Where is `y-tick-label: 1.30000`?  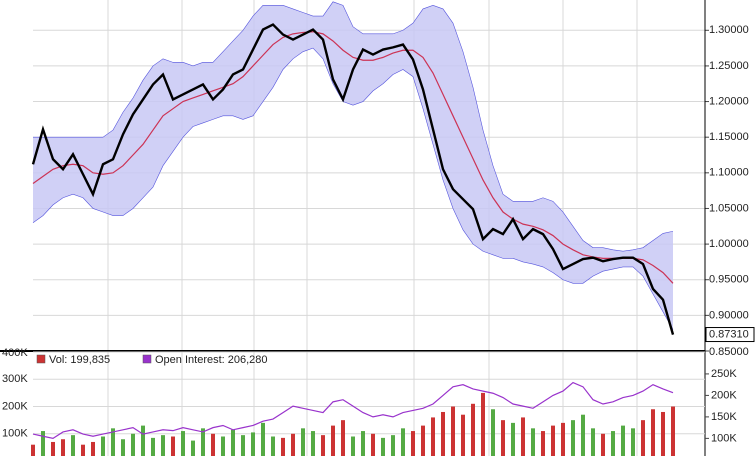 y-tick-label: 1.30000 is located at coordinates (729, 30).